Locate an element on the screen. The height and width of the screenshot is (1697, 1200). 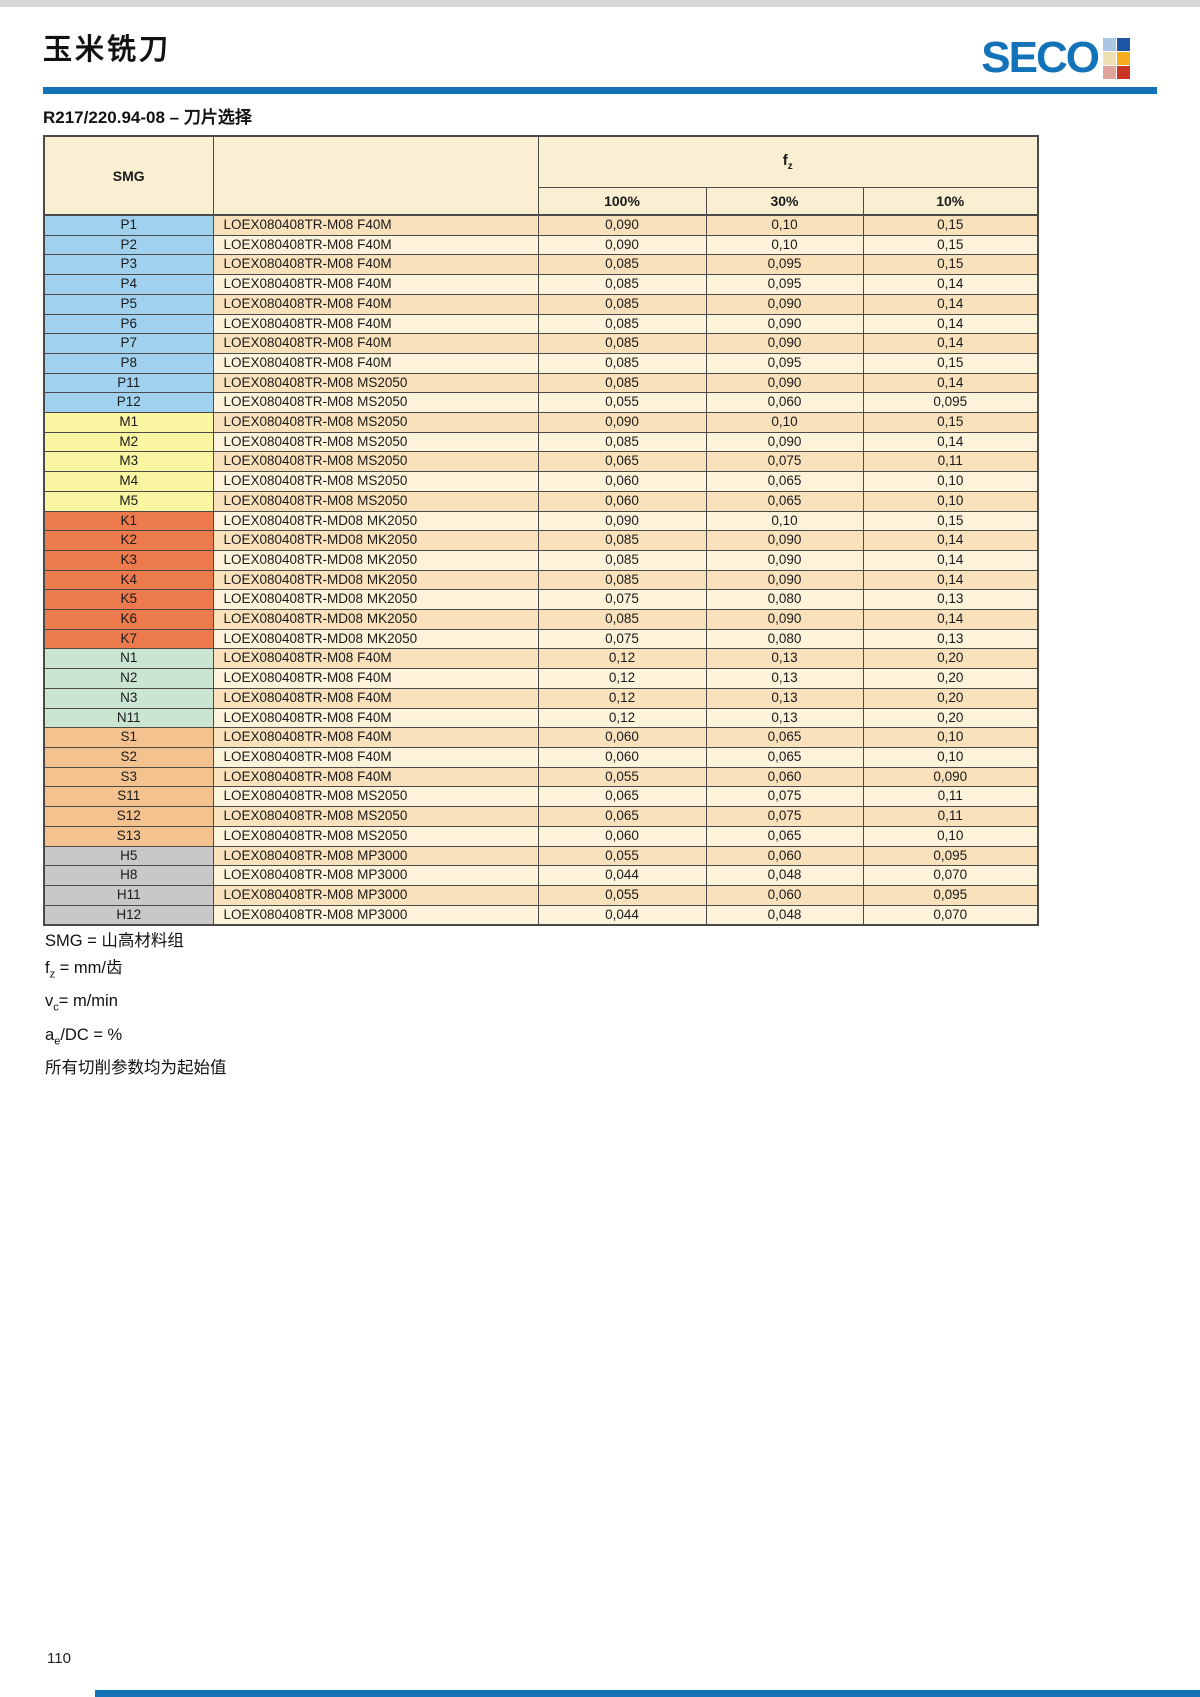
smg-cell: H11 is located at coordinates (128, 895).